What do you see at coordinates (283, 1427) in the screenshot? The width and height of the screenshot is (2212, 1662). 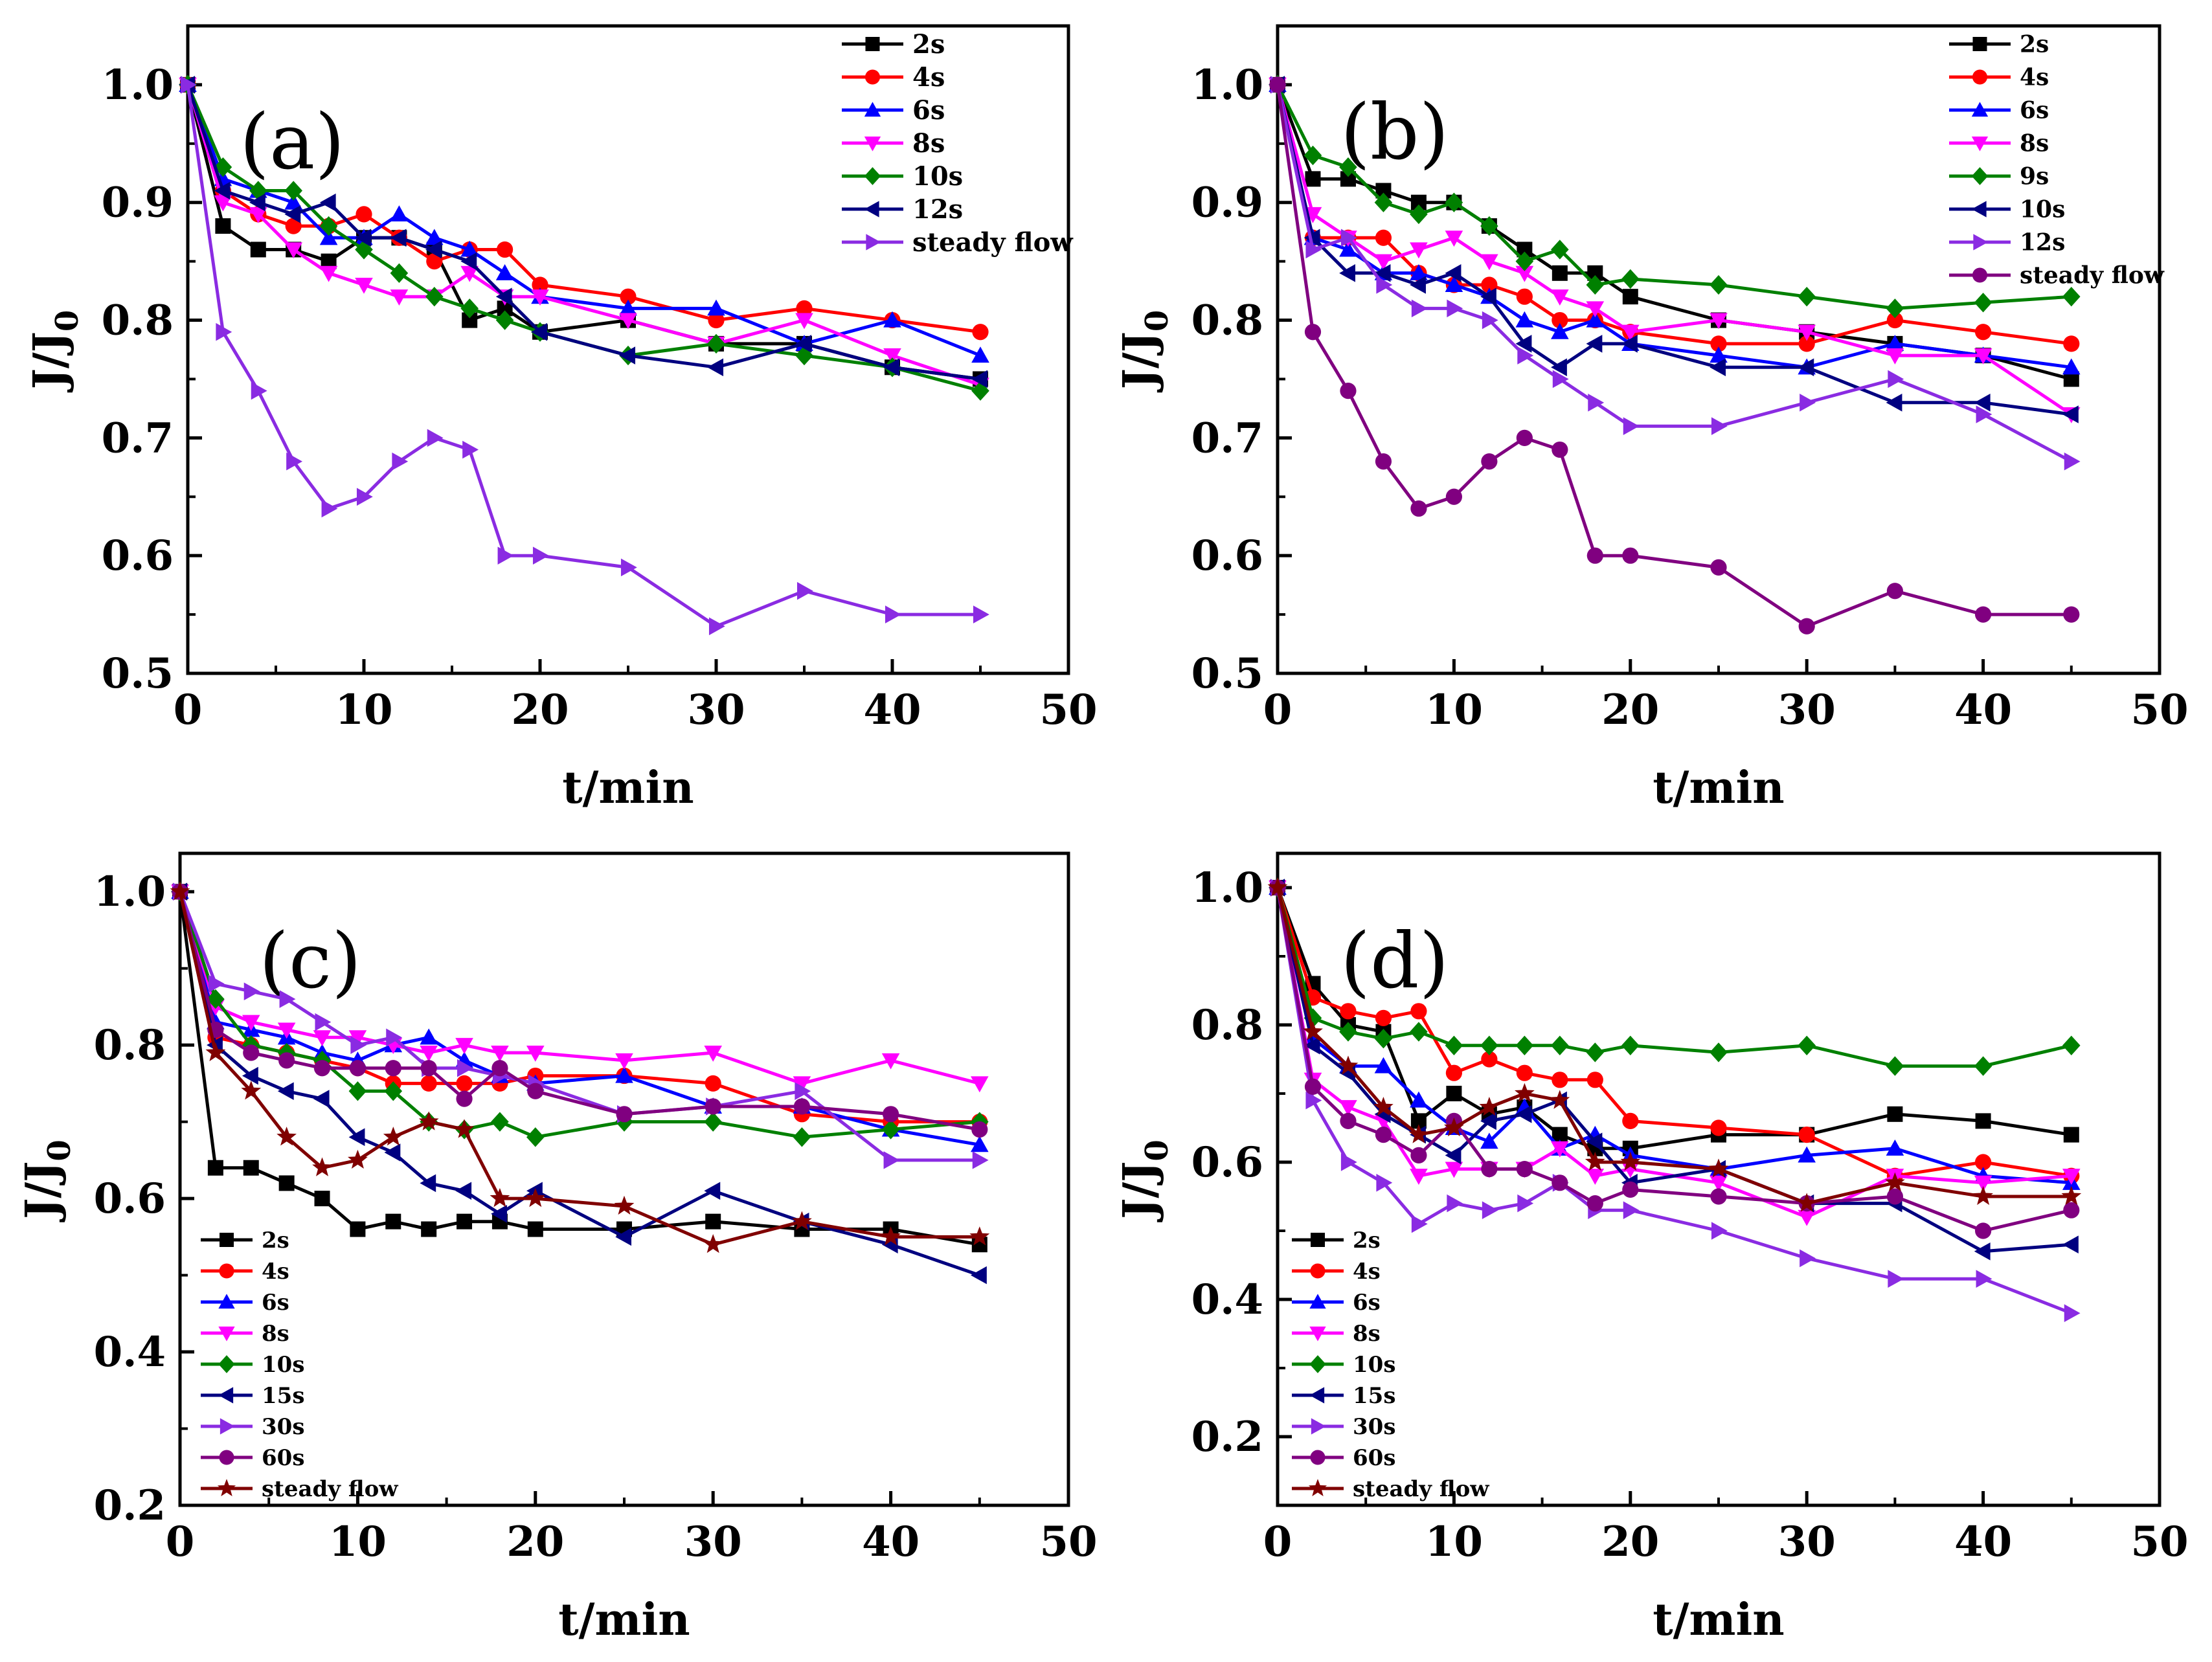 I see `legend-label: 30s` at bounding box center [283, 1427].